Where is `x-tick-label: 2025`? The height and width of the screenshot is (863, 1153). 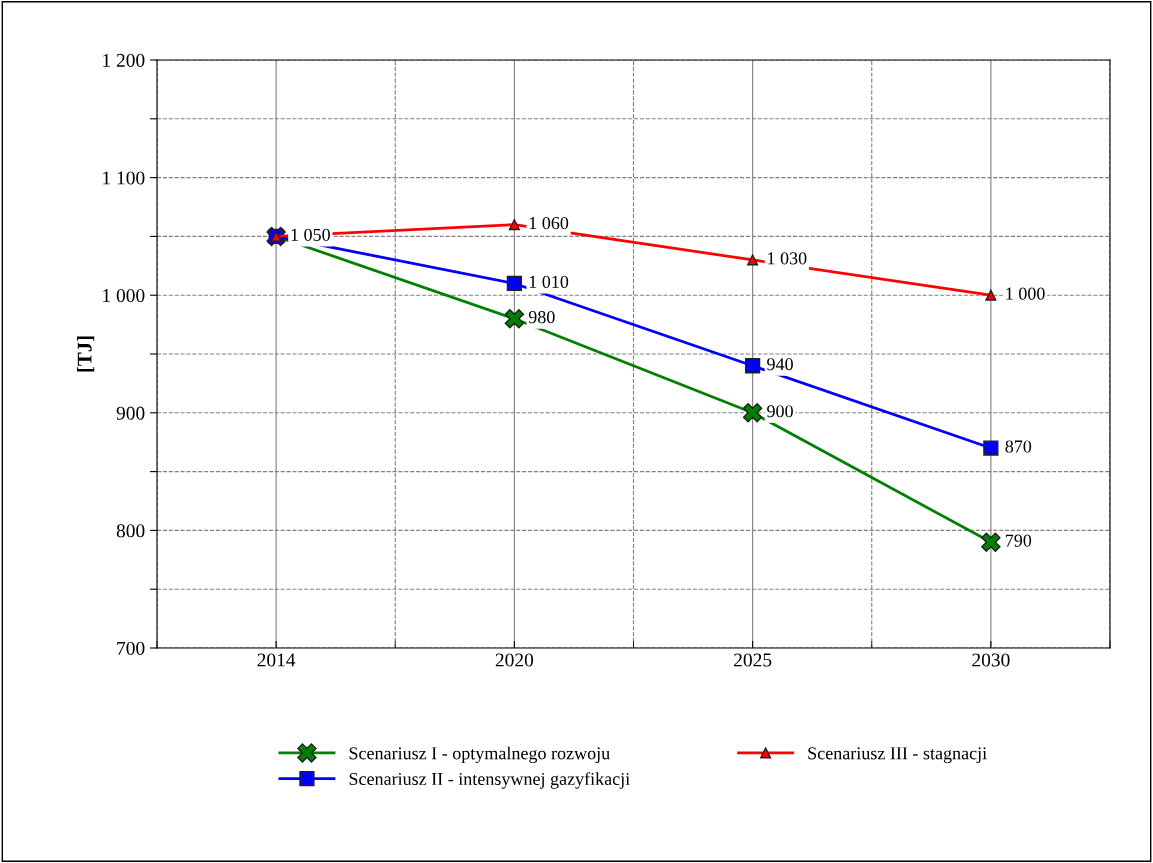 x-tick-label: 2025 is located at coordinates (753, 660).